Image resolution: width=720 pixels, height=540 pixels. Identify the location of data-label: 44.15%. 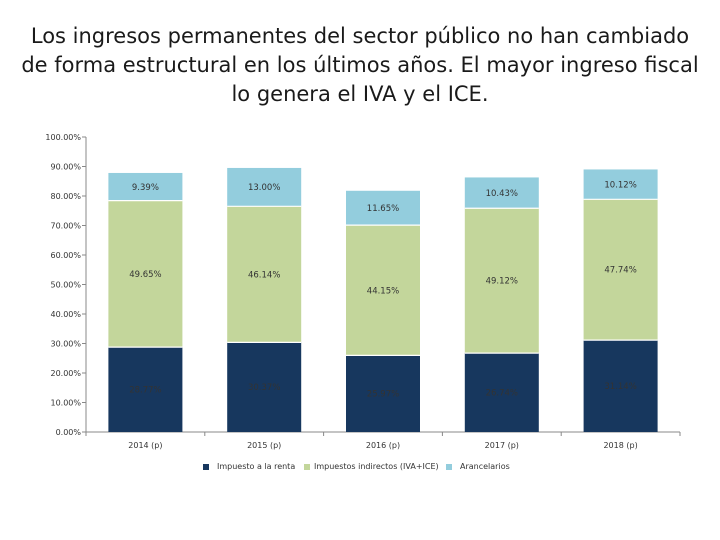
(383, 291).